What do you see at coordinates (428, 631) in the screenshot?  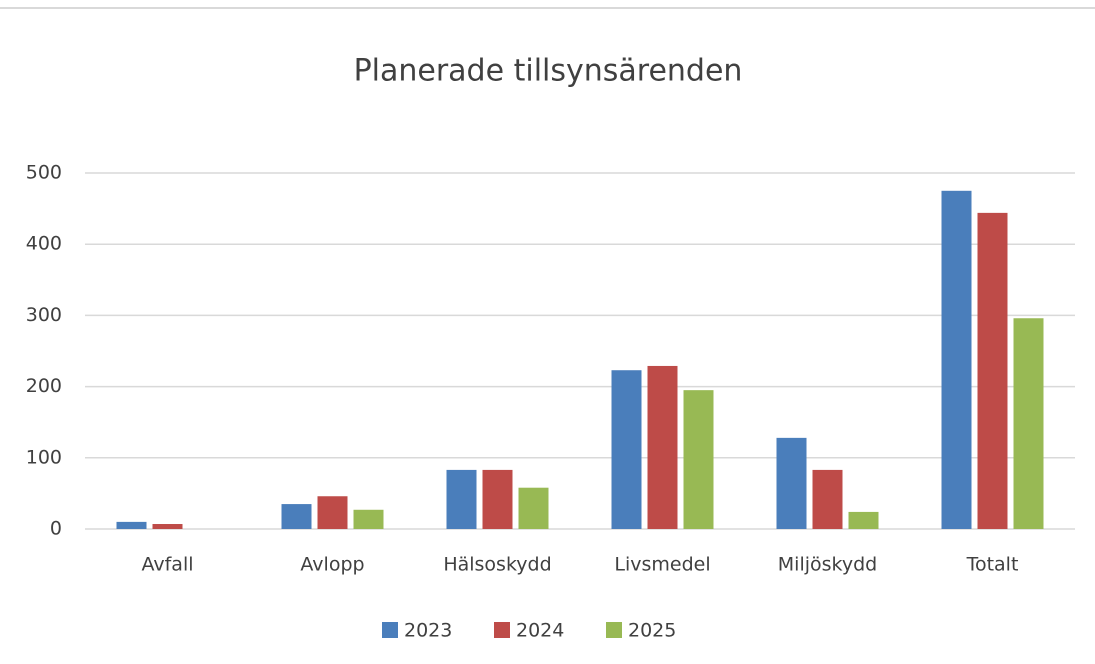 I see `legend-label: 2023` at bounding box center [428, 631].